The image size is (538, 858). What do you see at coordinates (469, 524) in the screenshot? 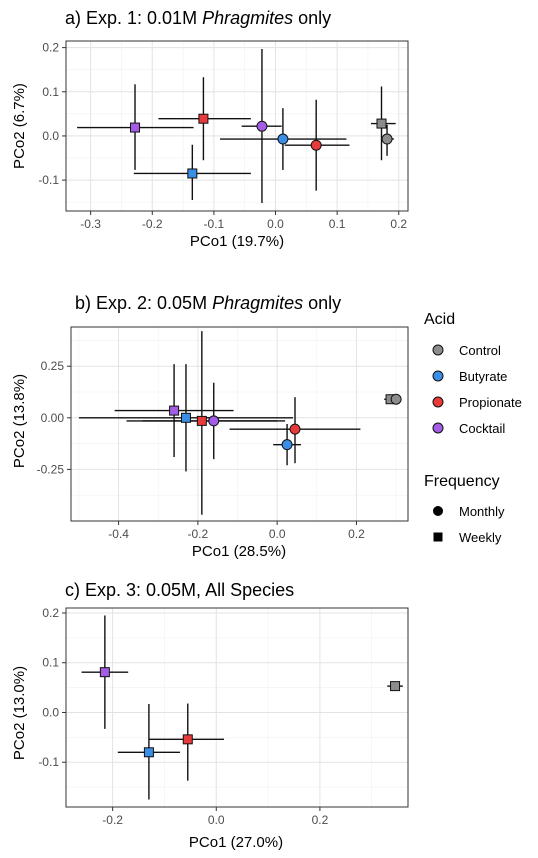
I see `legend-frequency-items: Monthly Weekly` at bounding box center [469, 524].